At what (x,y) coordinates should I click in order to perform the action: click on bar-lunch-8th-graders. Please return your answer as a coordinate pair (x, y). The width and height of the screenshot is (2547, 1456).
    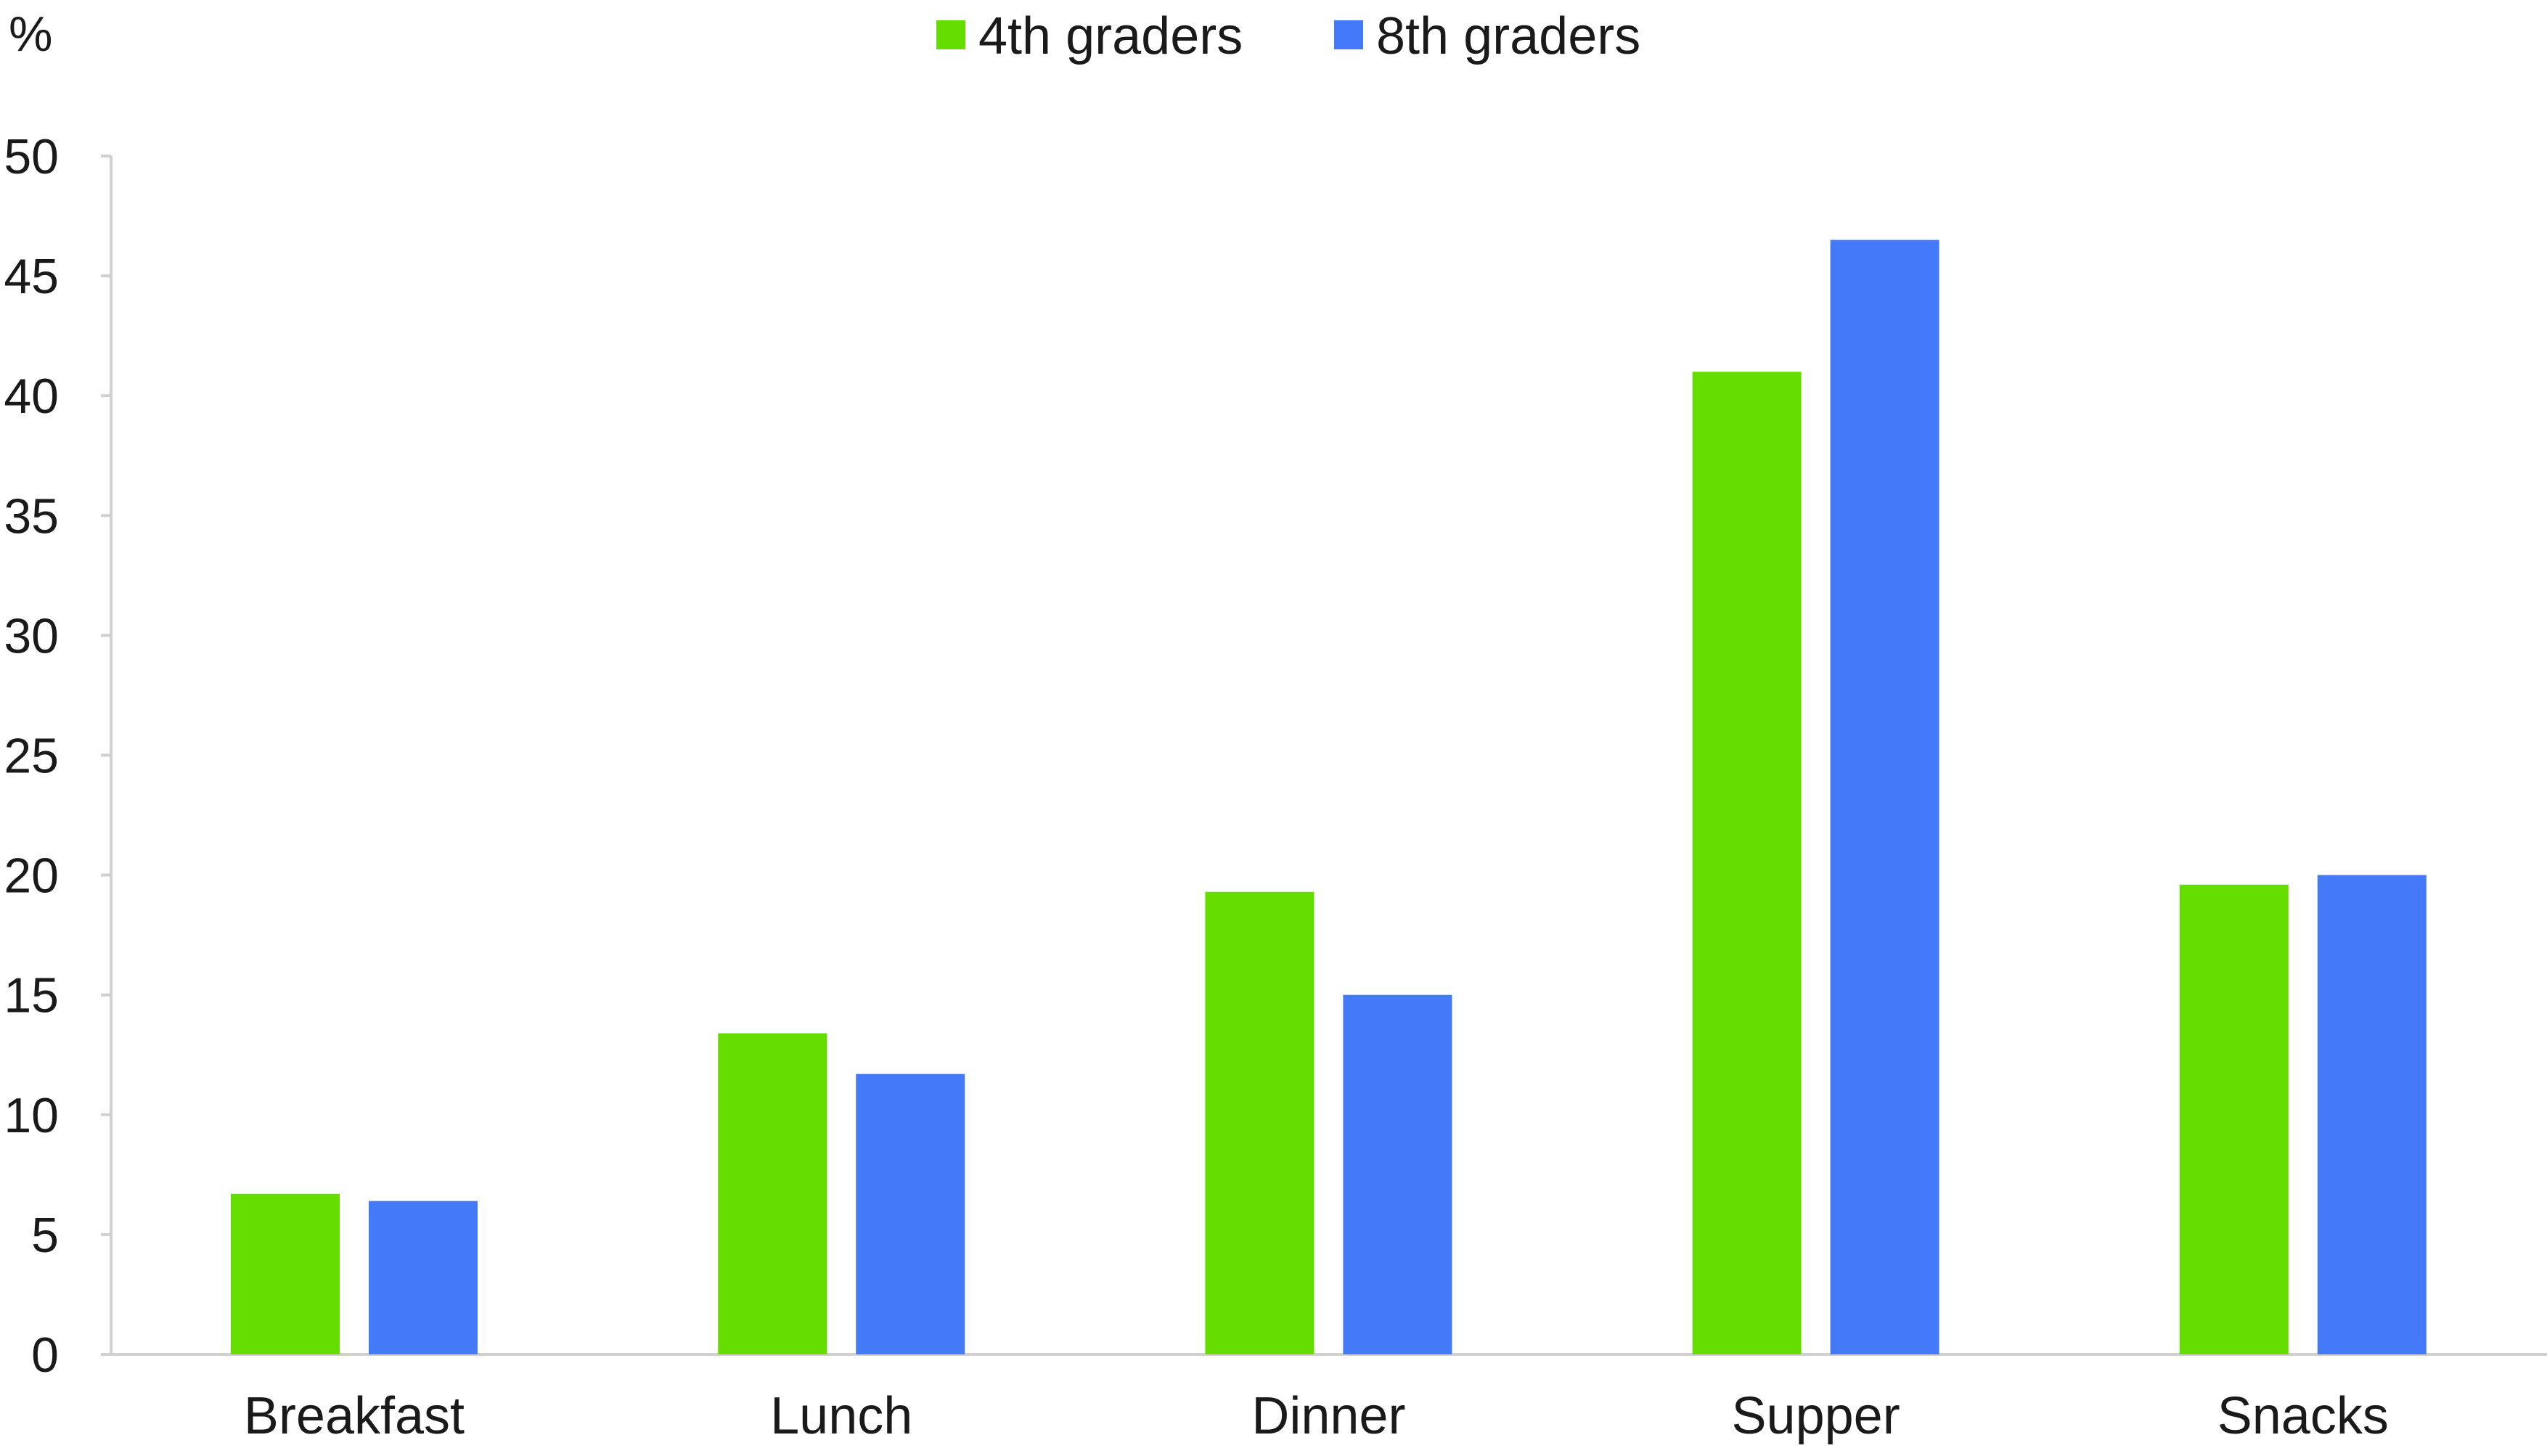
    Looking at the image, I should click on (910, 1213).